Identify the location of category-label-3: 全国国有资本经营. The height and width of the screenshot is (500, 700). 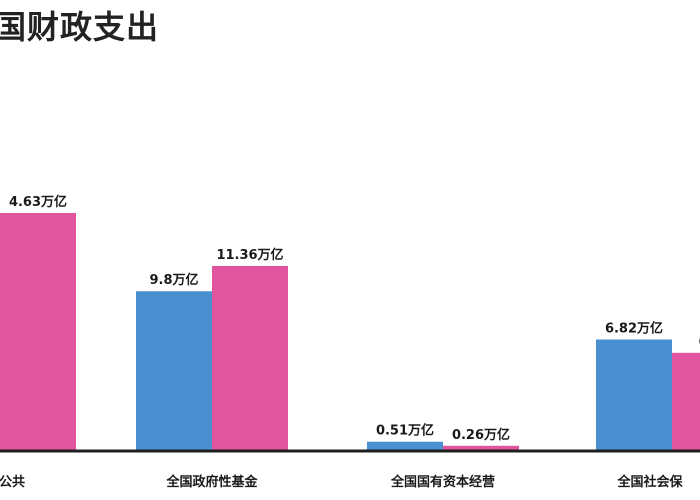
(442, 482).